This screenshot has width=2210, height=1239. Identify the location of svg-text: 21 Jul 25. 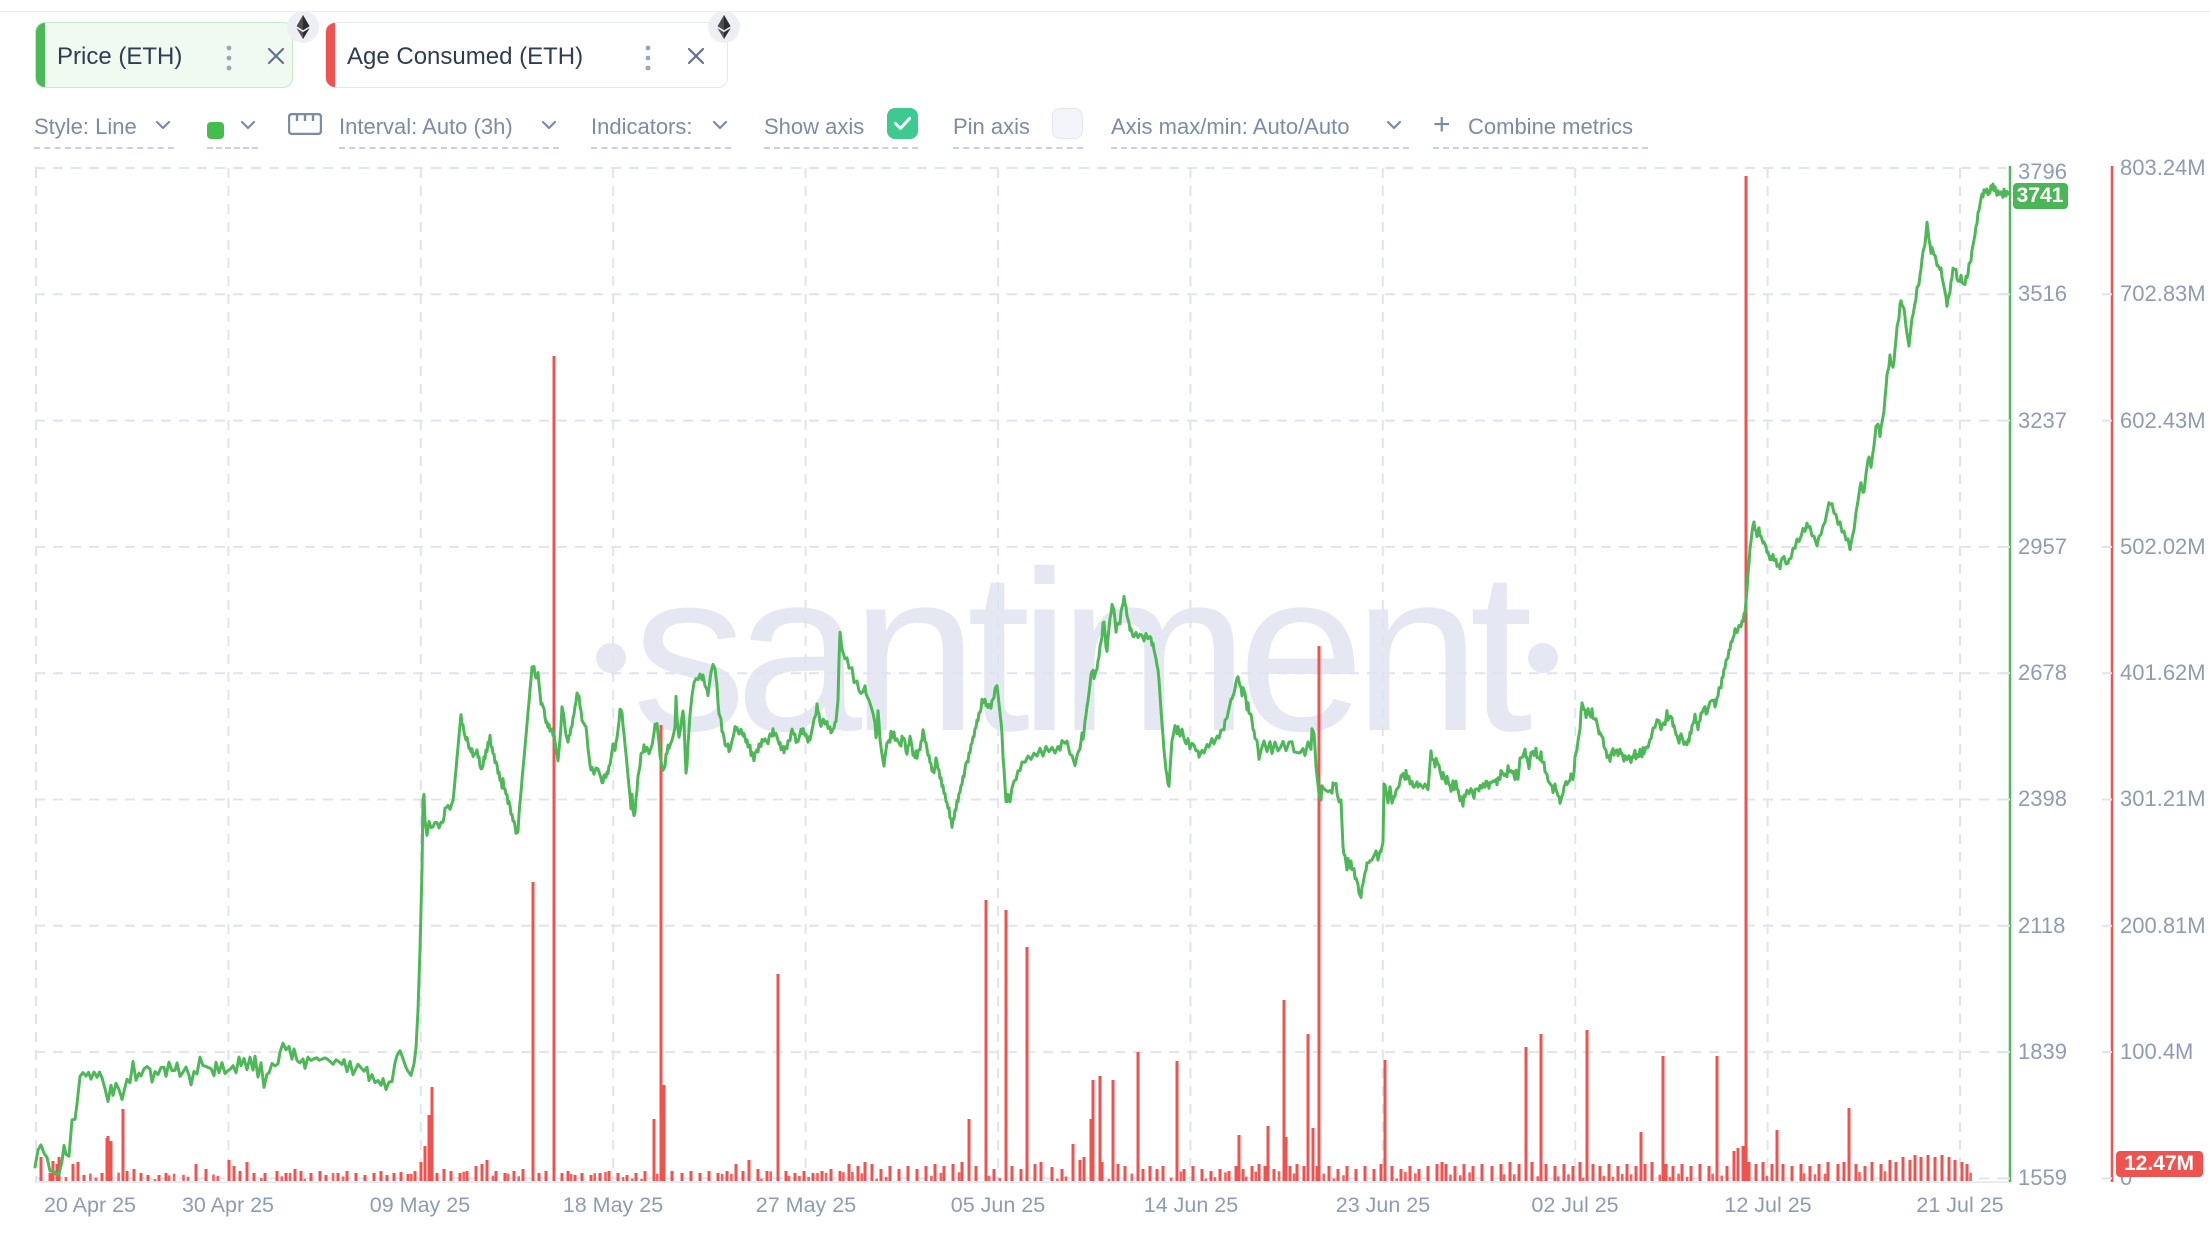
(1959, 1205).